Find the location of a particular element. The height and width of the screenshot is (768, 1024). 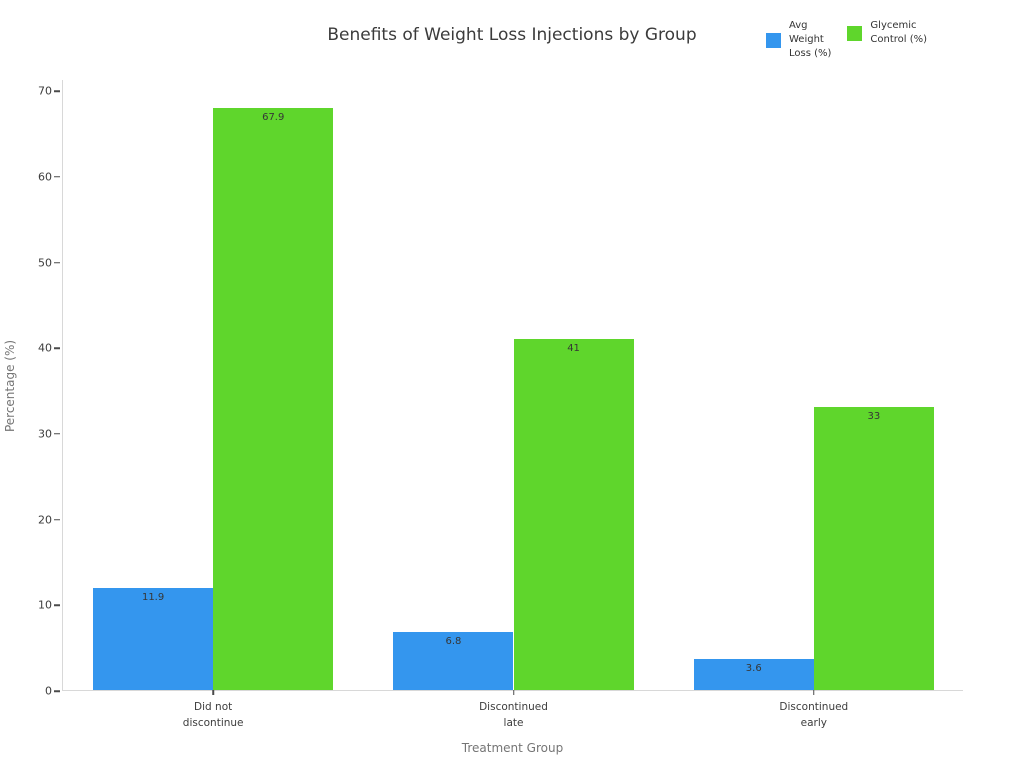

legend-item: Avg Weight Loss (%) is located at coordinates (798, 40).